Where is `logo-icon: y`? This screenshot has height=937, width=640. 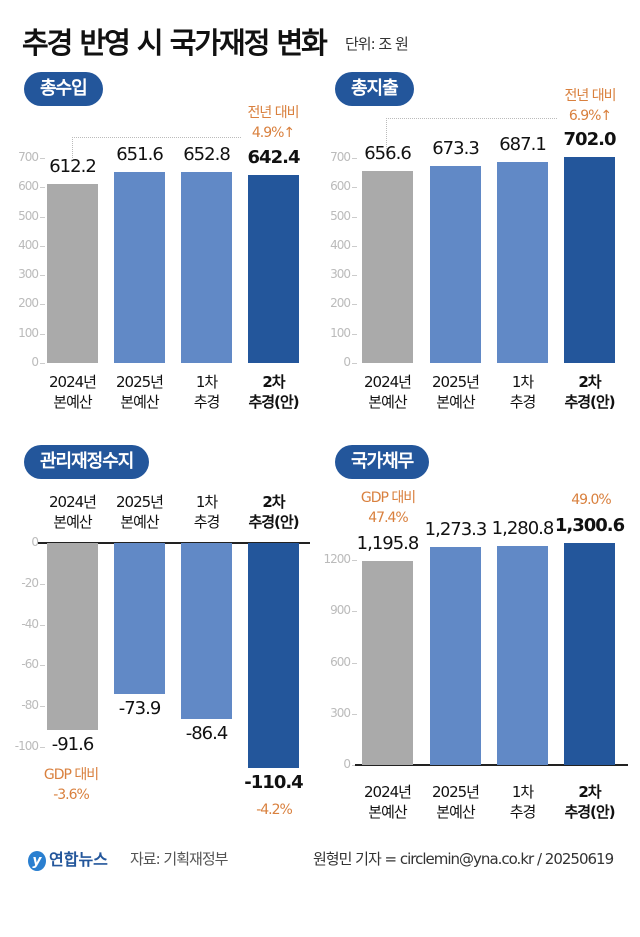 logo-icon: y is located at coordinates (37, 860).